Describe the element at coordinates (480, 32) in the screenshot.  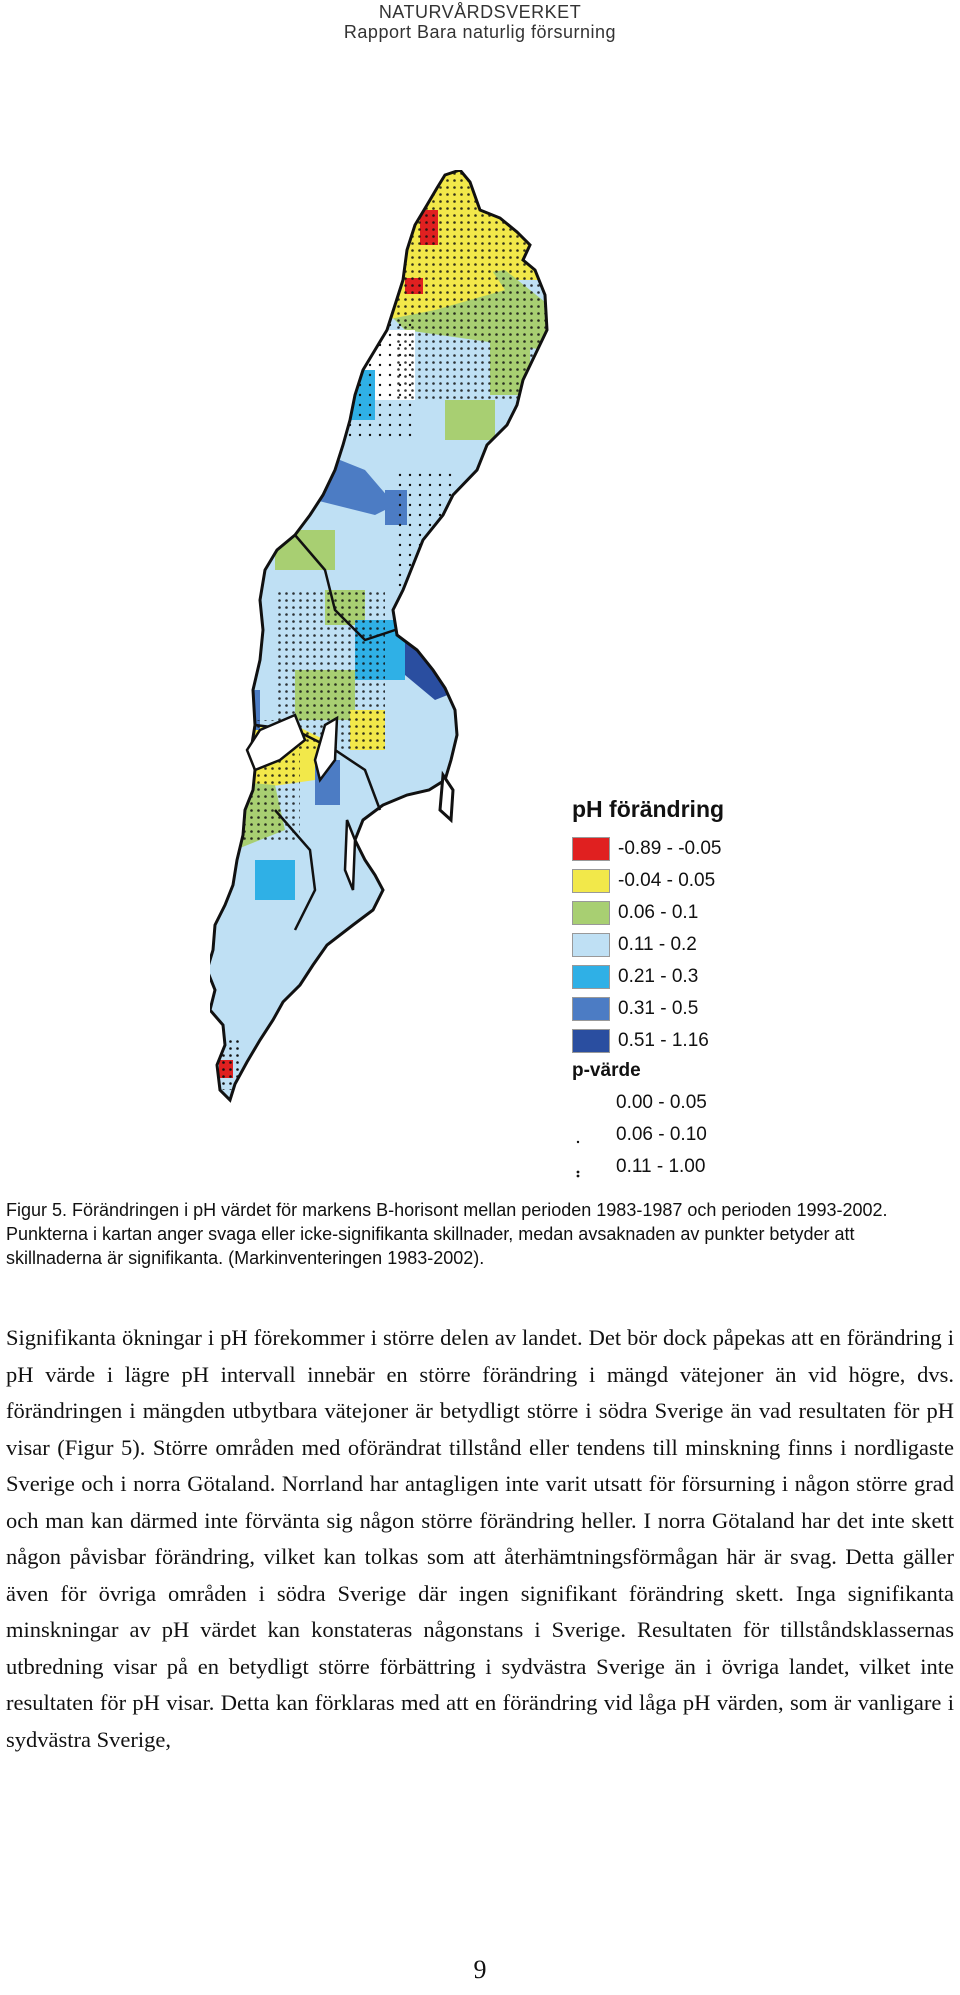
I see `report-title: Rapport Bara naturlig försurning` at that location.